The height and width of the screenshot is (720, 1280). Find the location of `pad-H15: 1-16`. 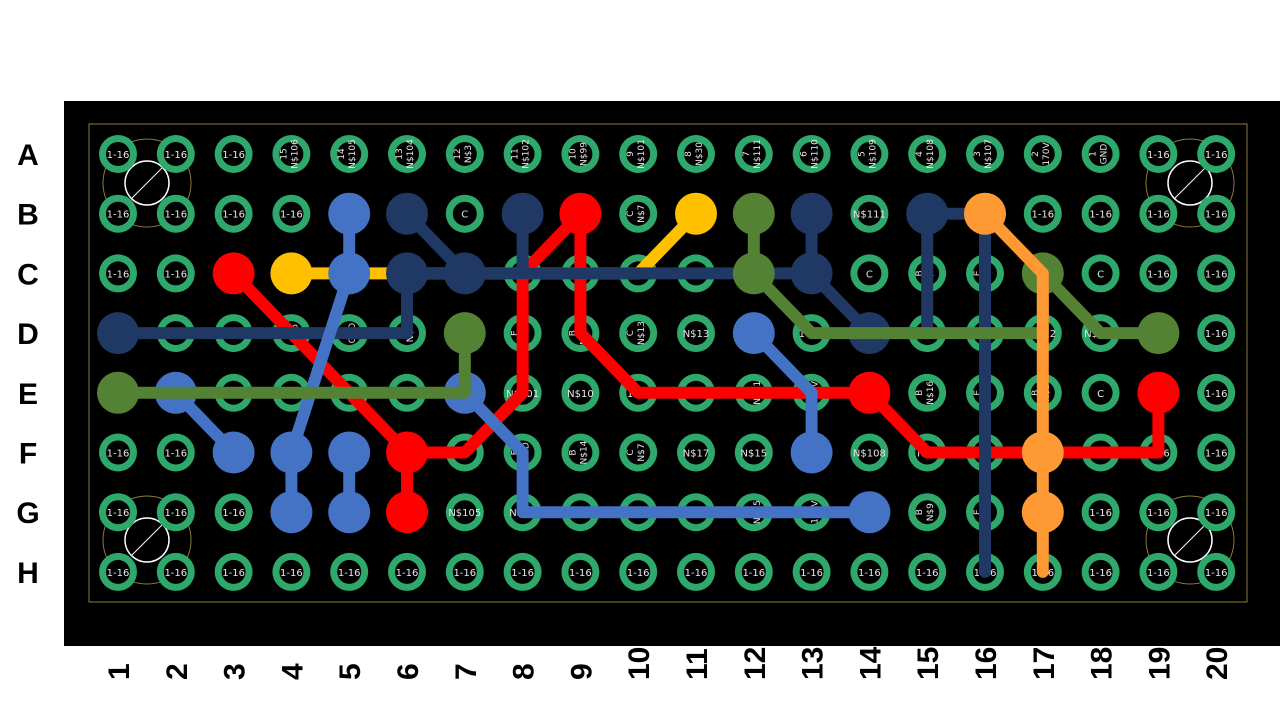

pad-H15: 1-16 is located at coordinates (927, 571).